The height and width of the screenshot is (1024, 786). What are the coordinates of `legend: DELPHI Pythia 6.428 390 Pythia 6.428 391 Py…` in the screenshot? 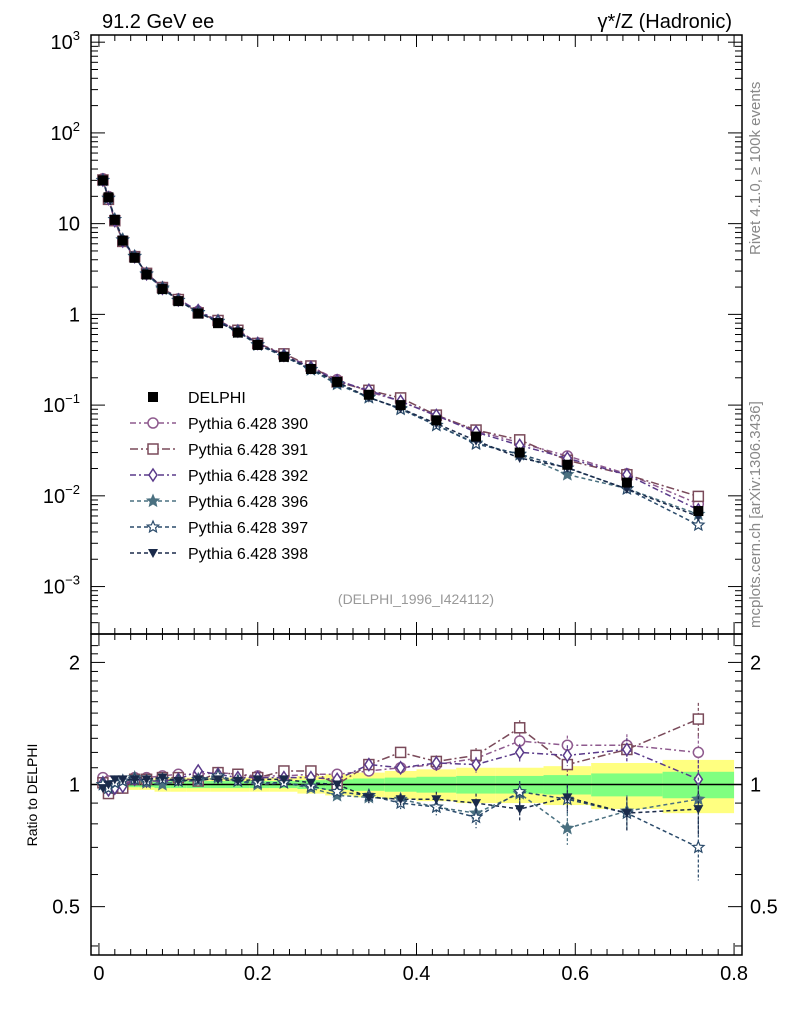 It's located at (219, 476).